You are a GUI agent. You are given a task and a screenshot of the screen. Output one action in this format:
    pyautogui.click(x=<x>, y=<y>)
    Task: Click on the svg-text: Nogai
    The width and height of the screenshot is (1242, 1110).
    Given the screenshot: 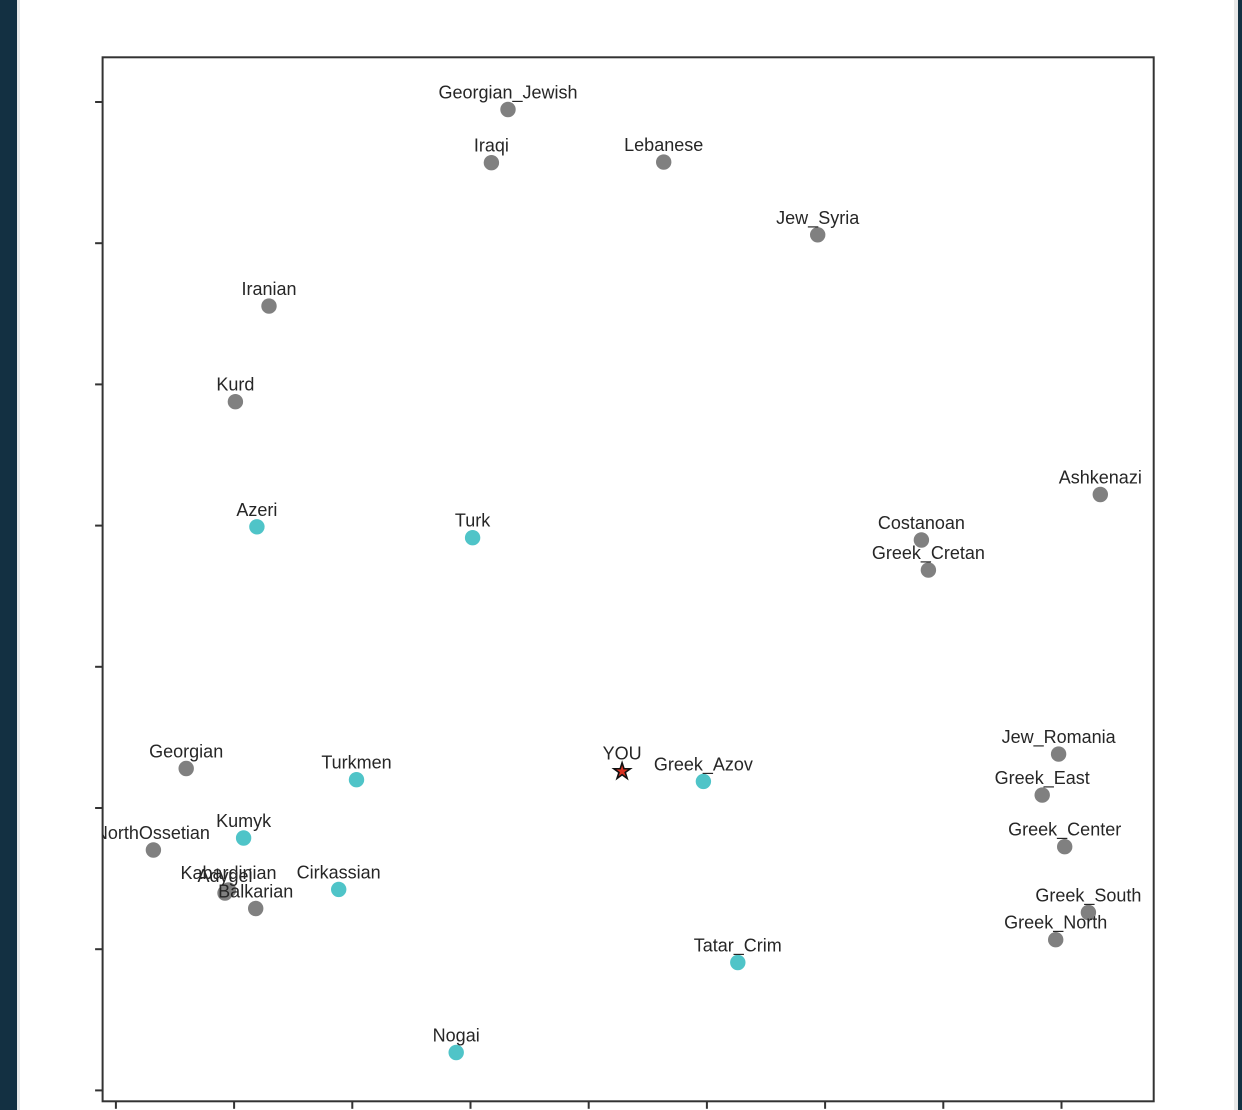 What is the action you would take?
    pyautogui.click(x=456, y=1036)
    